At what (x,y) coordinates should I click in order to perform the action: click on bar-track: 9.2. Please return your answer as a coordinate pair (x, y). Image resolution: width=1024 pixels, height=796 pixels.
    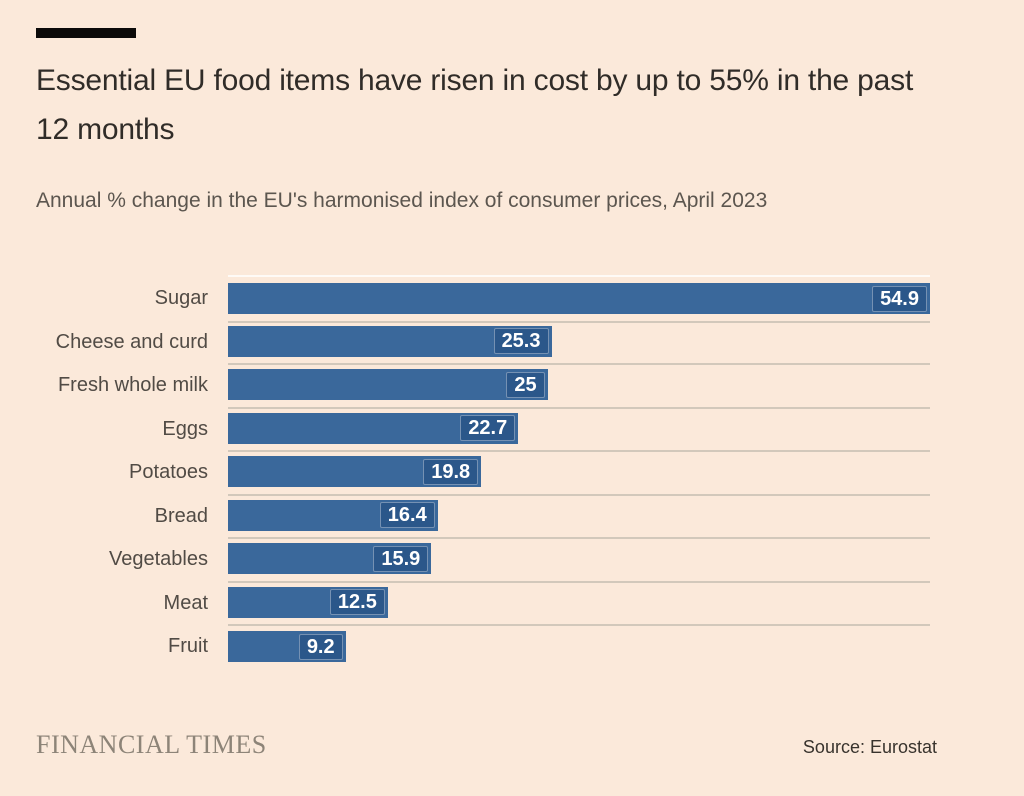
    Looking at the image, I should click on (579, 647).